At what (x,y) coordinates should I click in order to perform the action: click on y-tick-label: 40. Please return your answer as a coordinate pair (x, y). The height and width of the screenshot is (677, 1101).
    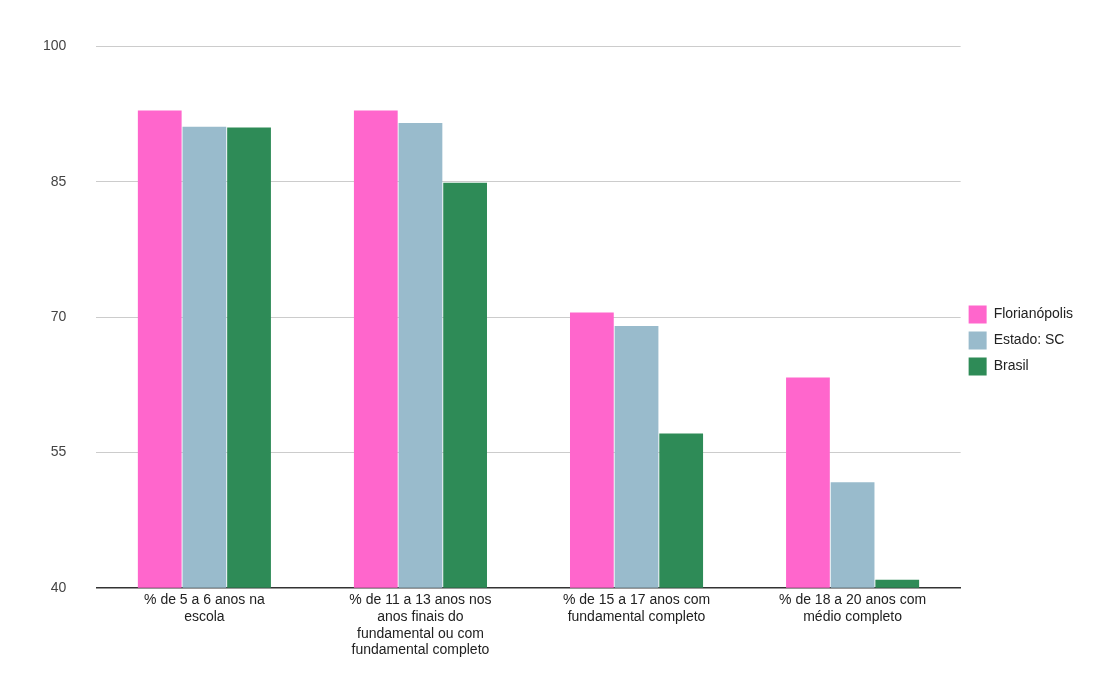
    Looking at the image, I should click on (58, 586).